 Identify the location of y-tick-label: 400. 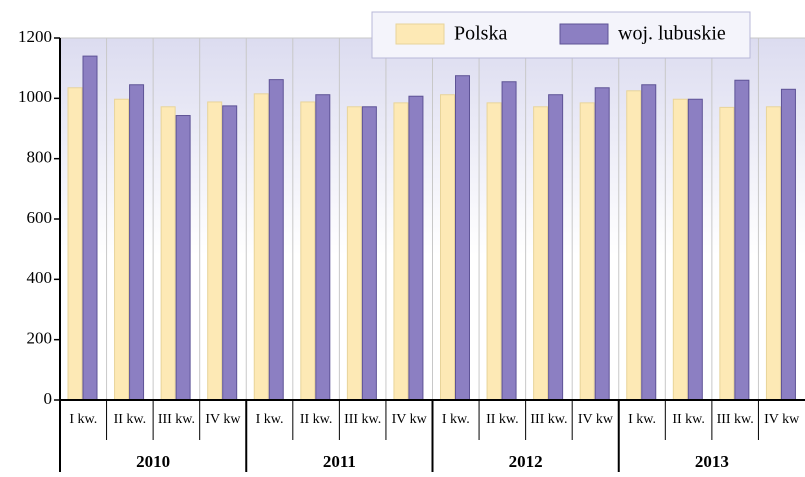
(40, 277).